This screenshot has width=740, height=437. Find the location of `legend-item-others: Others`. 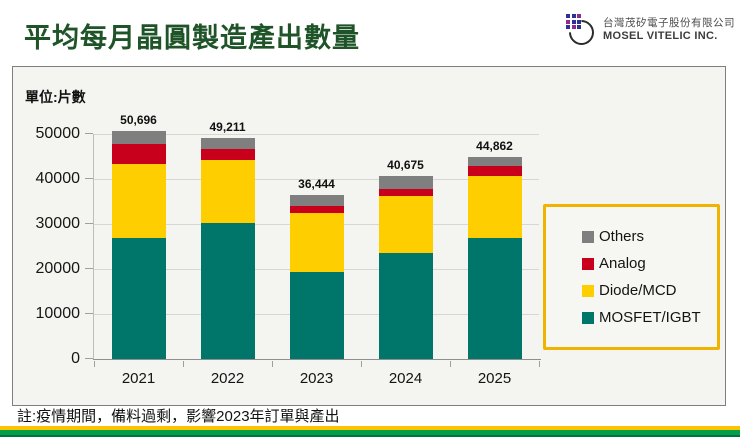

legend-item-others: Others is located at coordinates (649, 236).